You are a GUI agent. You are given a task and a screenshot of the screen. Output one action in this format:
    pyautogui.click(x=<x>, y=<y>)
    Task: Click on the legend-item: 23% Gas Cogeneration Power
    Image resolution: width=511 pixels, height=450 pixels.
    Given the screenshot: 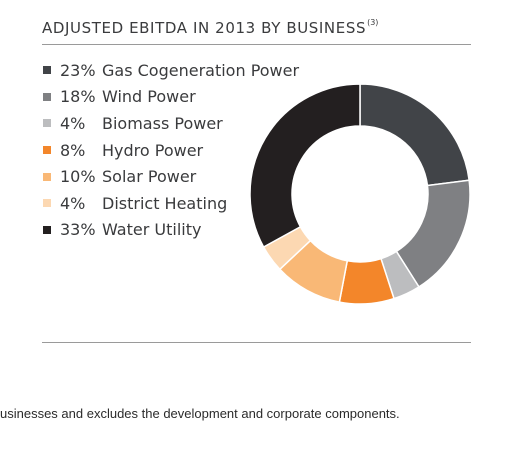 What is the action you would take?
    pyautogui.click(x=171, y=70)
    